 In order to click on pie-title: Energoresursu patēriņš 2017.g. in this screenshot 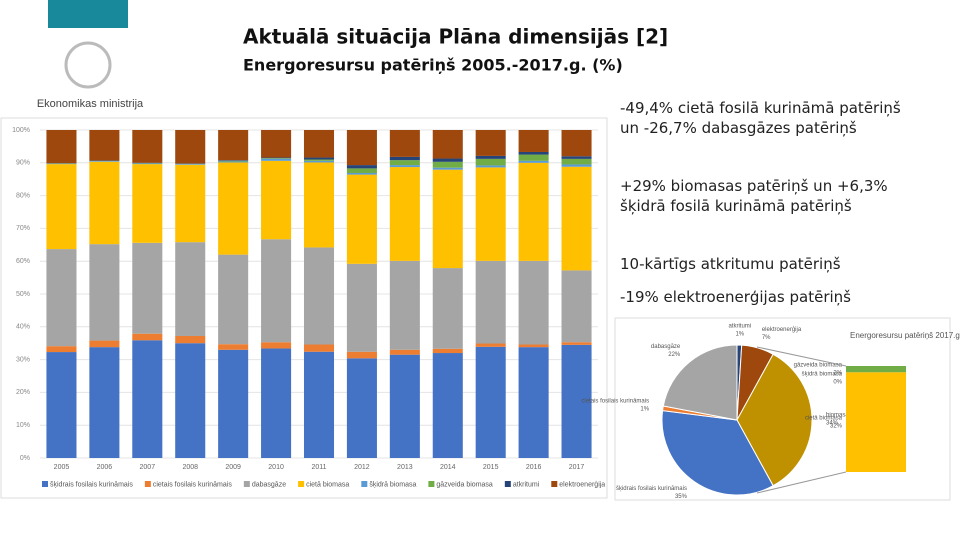, I will do `click(905, 335)`.